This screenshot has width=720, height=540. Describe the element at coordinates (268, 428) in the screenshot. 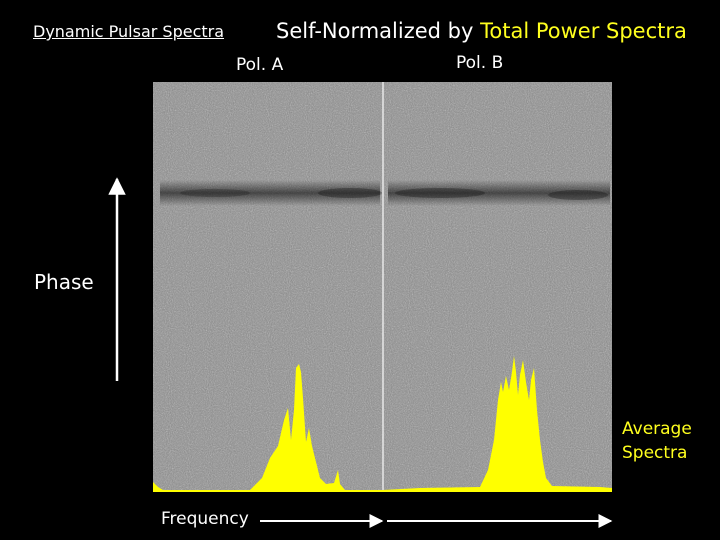

I see `average-spectrum-a` at that location.